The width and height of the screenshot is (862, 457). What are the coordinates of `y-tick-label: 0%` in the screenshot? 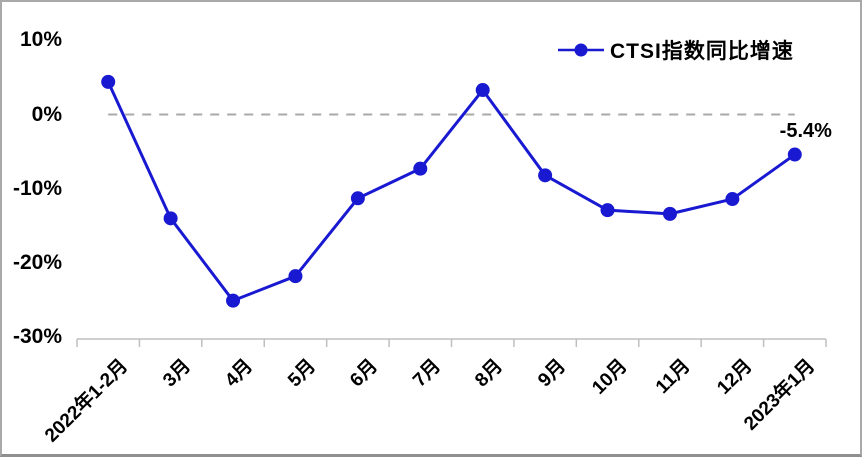 It's located at (46, 114).